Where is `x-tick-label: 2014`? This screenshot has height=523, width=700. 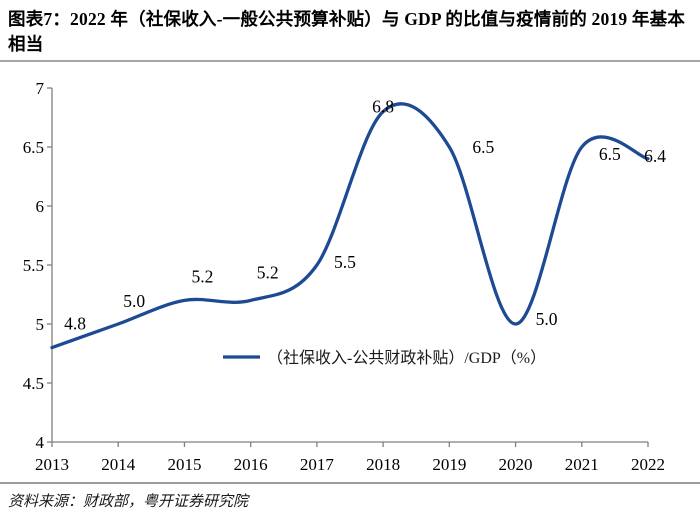
x-tick-label: 2014 is located at coordinates (118, 464).